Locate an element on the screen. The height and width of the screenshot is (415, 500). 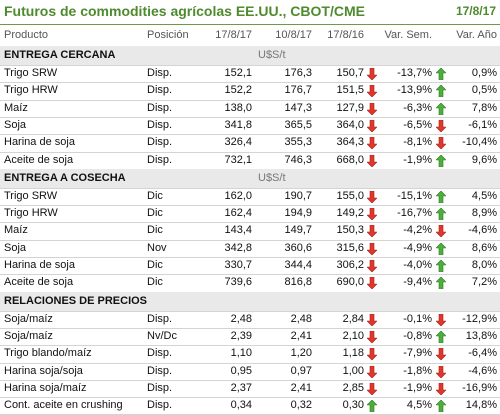
cell: -6,5% is located at coordinates (417, 125).